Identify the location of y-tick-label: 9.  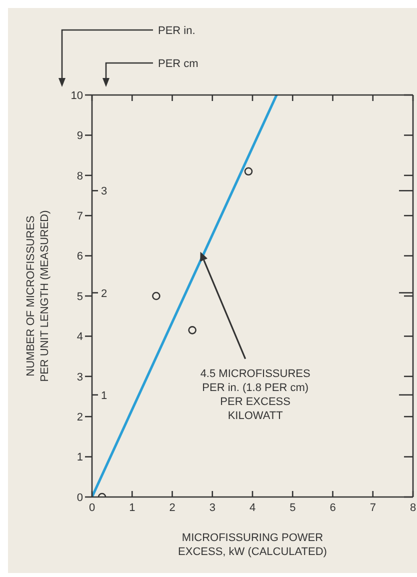
(79, 136).